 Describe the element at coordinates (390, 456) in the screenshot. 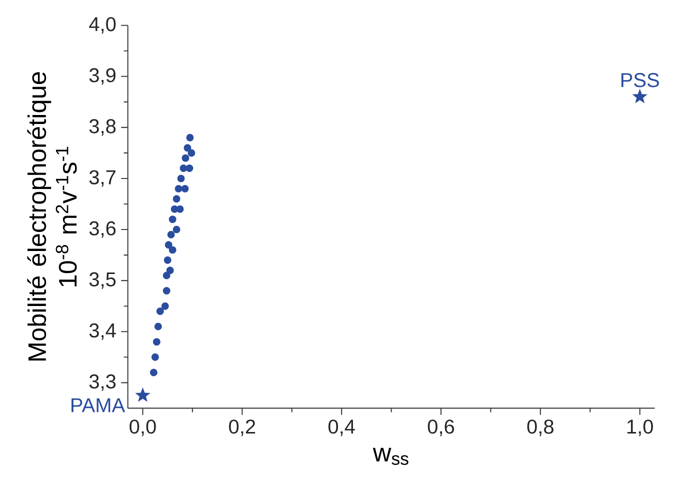

I see `x-axis-title: w$_{ss}$` at that location.